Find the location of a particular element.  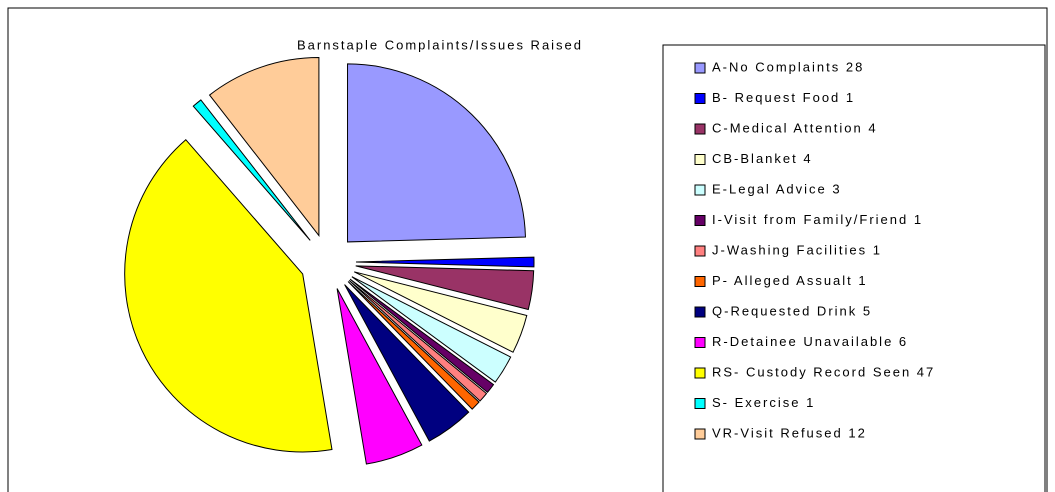

chart-title: Barnstaple Complaints/Issues Raised is located at coordinates (440, 44).